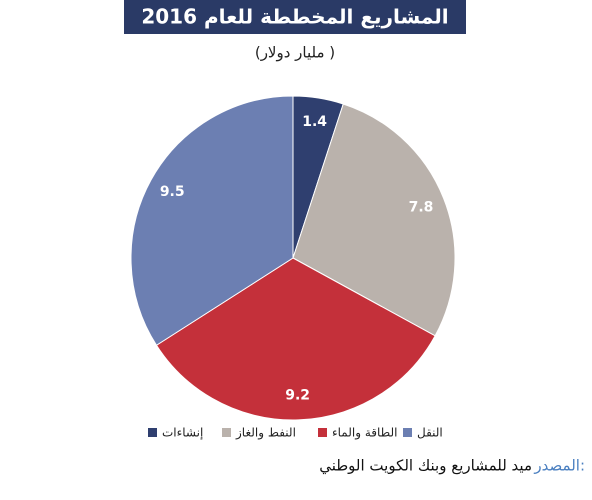  What do you see at coordinates (365, 433) in the screenshot?
I see `legend-label: الطاقة والماء` at bounding box center [365, 433].